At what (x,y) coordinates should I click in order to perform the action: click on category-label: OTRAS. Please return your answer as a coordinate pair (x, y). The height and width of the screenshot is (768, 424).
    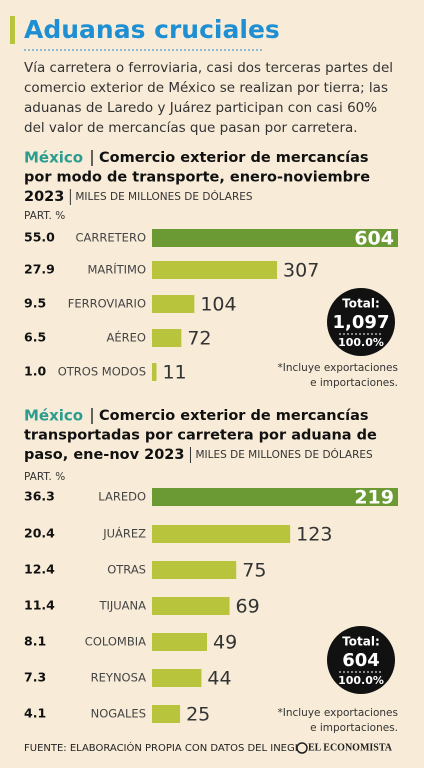
    Looking at the image, I should click on (126, 570).